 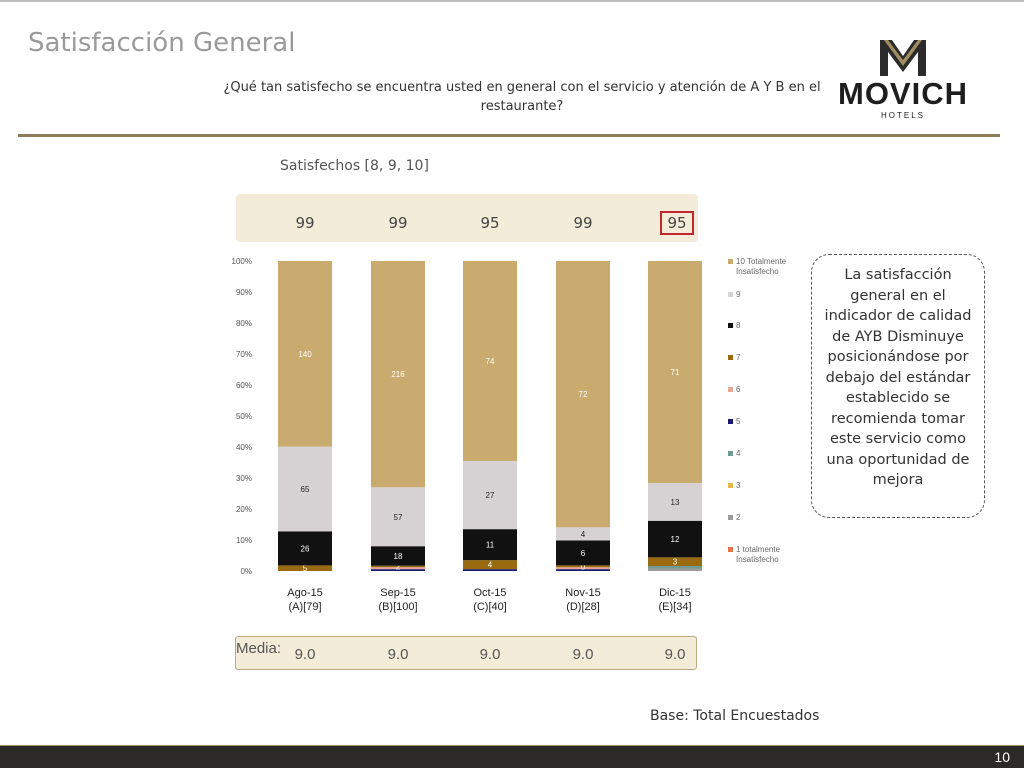 What do you see at coordinates (738, 421) in the screenshot?
I see `legend-label: 5` at bounding box center [738, 421].